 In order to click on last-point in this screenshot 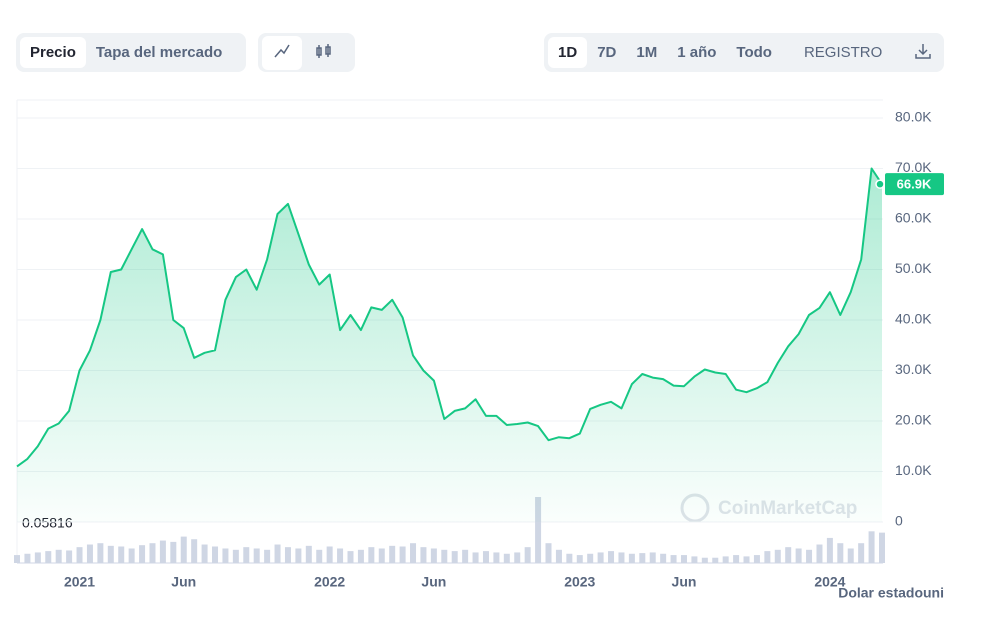, I will do `click(880, 184)`.